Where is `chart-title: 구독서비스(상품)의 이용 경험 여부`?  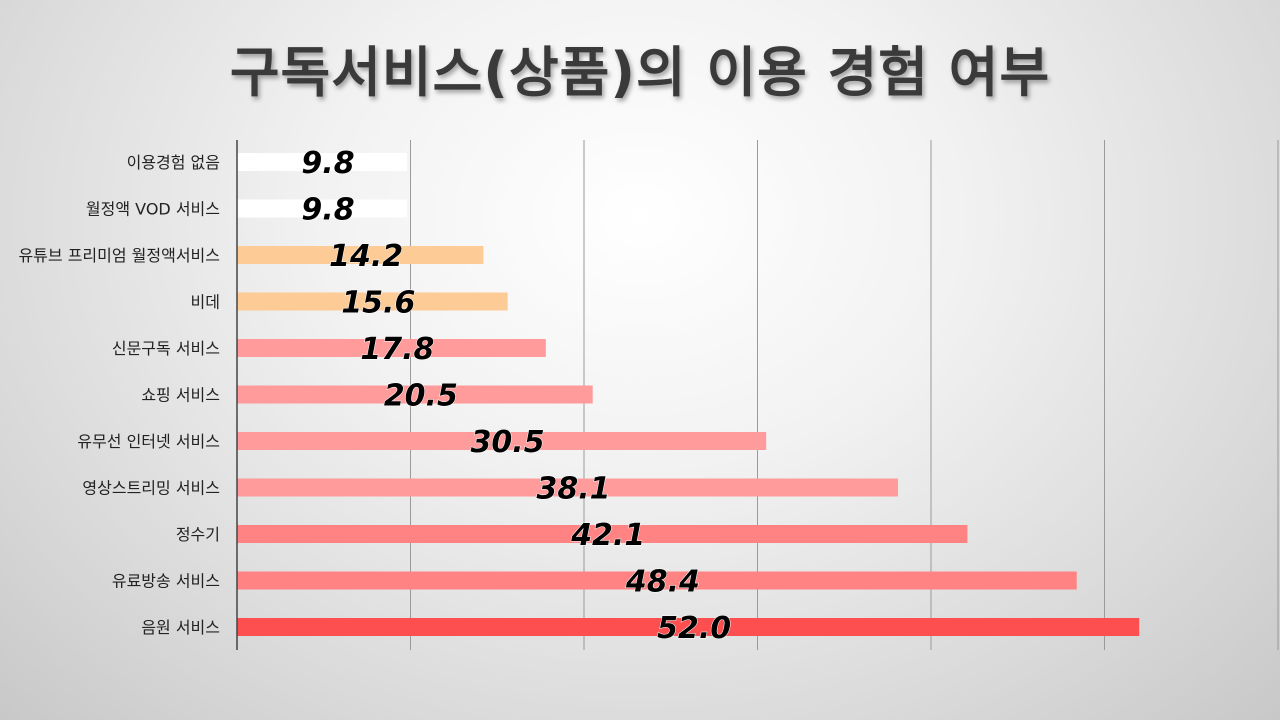 chart-title: 구독서비스(상품)의 이용 경험 여부 is located at coordinates (640, 72).